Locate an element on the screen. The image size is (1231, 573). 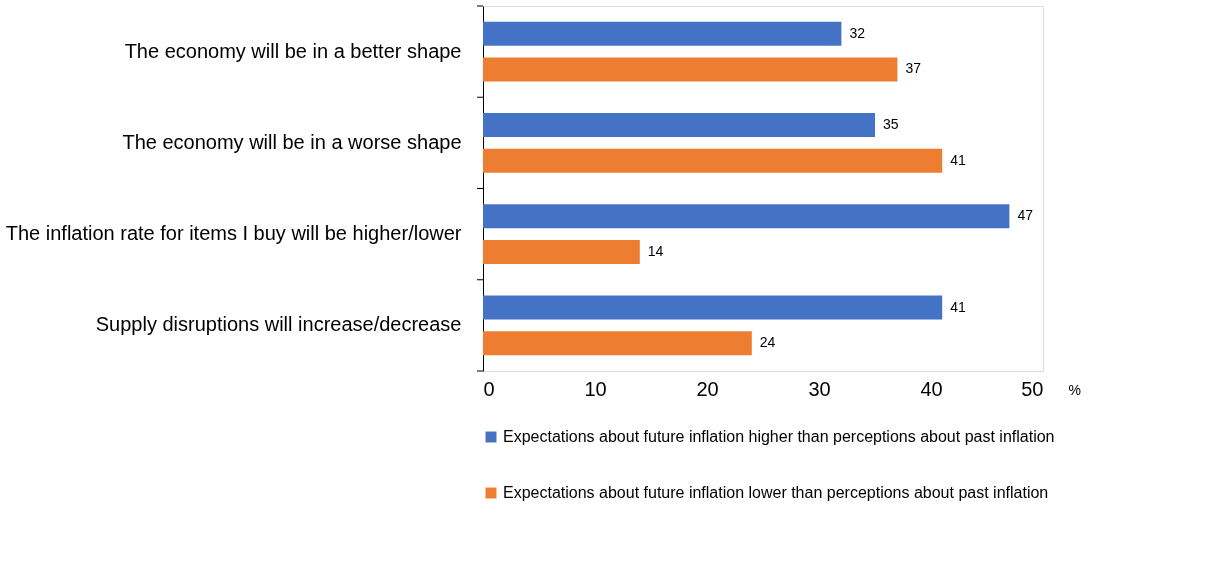
data-label: 37 is located at coordinates (913, 68).